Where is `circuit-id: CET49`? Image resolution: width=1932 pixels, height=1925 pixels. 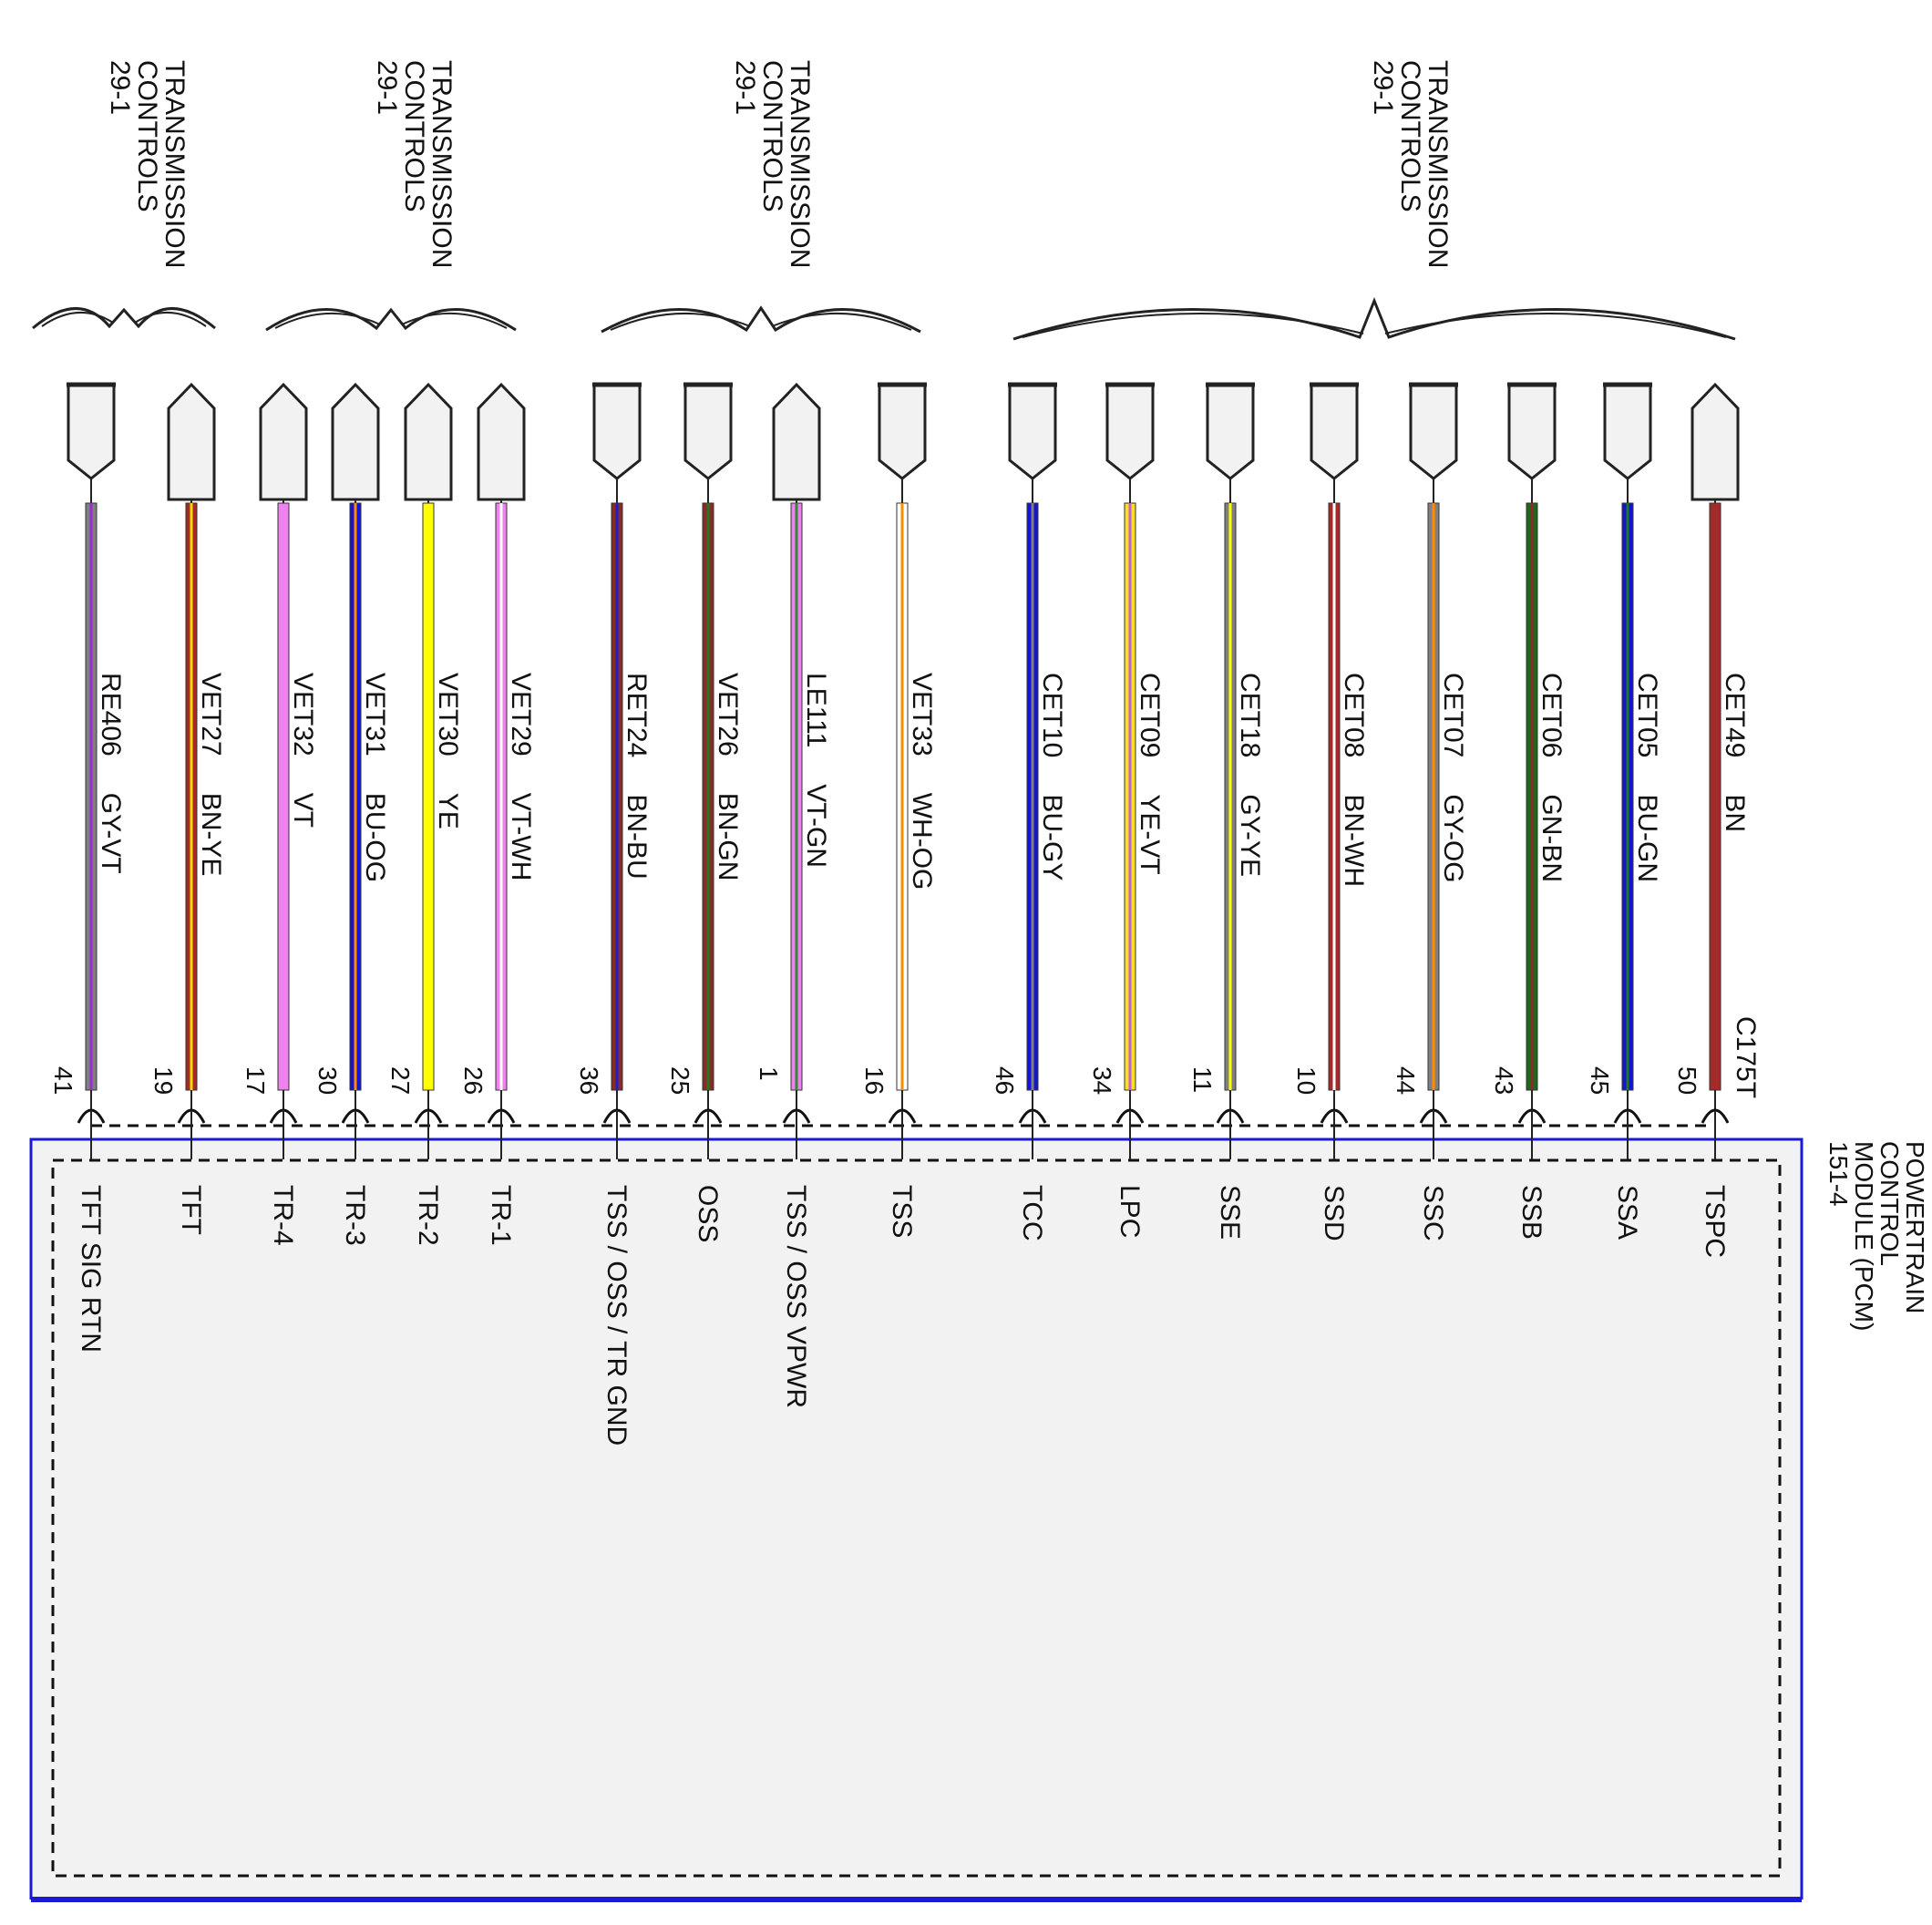 circuit-id: CET49 is located at coordinates (1735, 715).